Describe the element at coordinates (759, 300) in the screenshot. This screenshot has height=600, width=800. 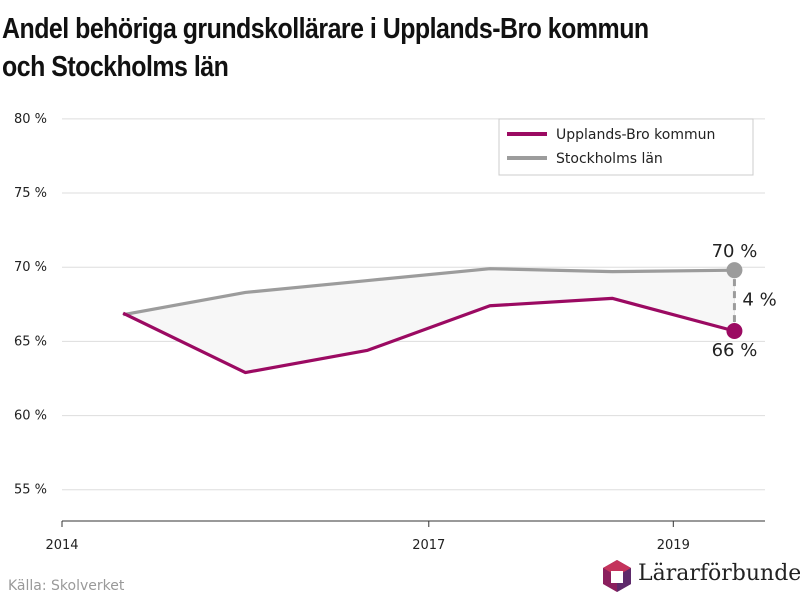
I see `gap-label: 4 %` at that location.